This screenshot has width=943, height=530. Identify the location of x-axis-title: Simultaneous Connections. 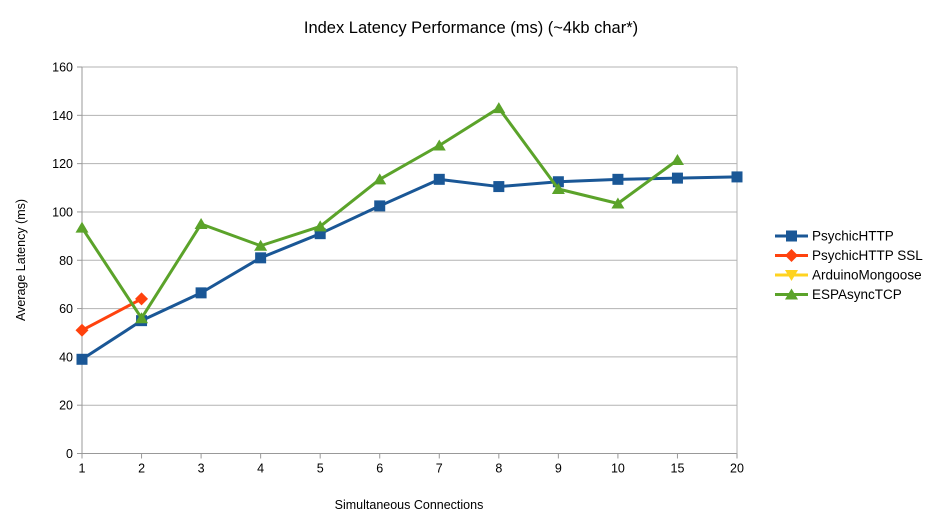
(409, 505).